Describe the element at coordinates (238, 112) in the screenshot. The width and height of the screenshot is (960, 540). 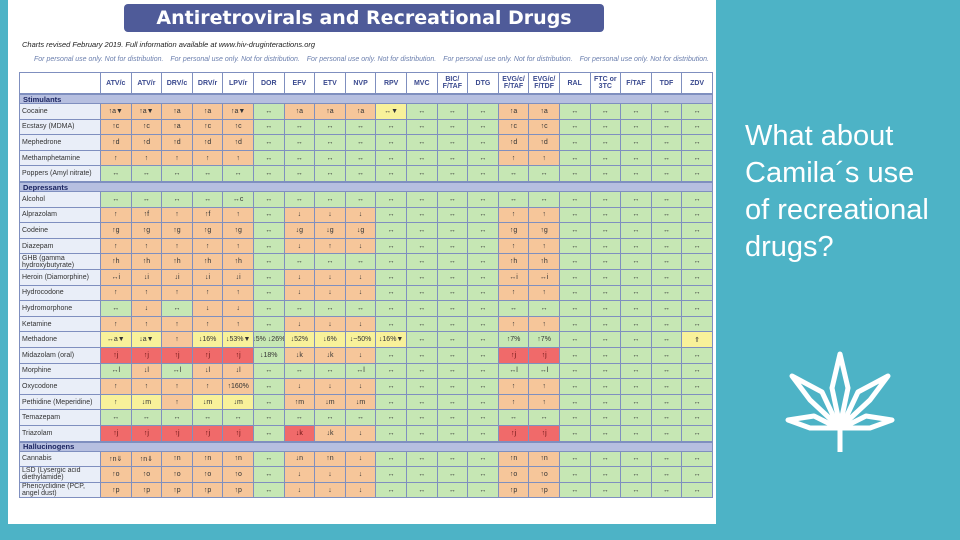
I see `interaction-cell: ↑a▼` at that location.